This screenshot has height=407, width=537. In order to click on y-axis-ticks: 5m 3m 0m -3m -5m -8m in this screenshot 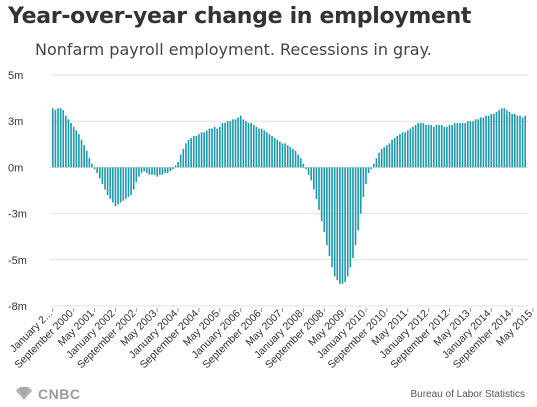, I will do `click(17, 191)`.